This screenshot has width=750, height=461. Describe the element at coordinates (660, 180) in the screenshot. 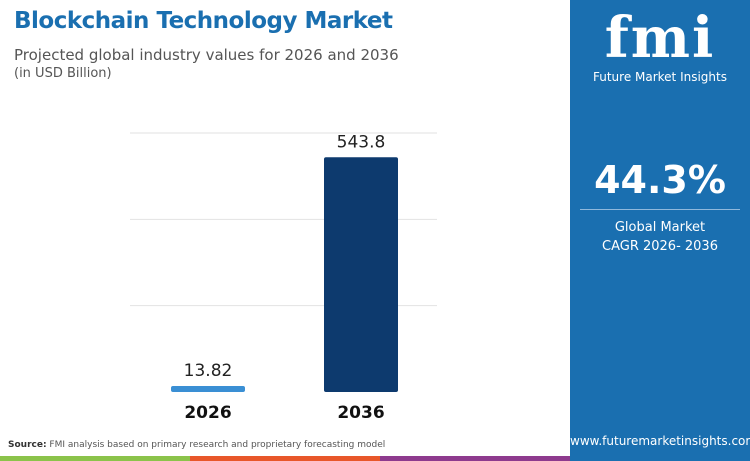

I see `cagr-value: 44.3%` at that location.